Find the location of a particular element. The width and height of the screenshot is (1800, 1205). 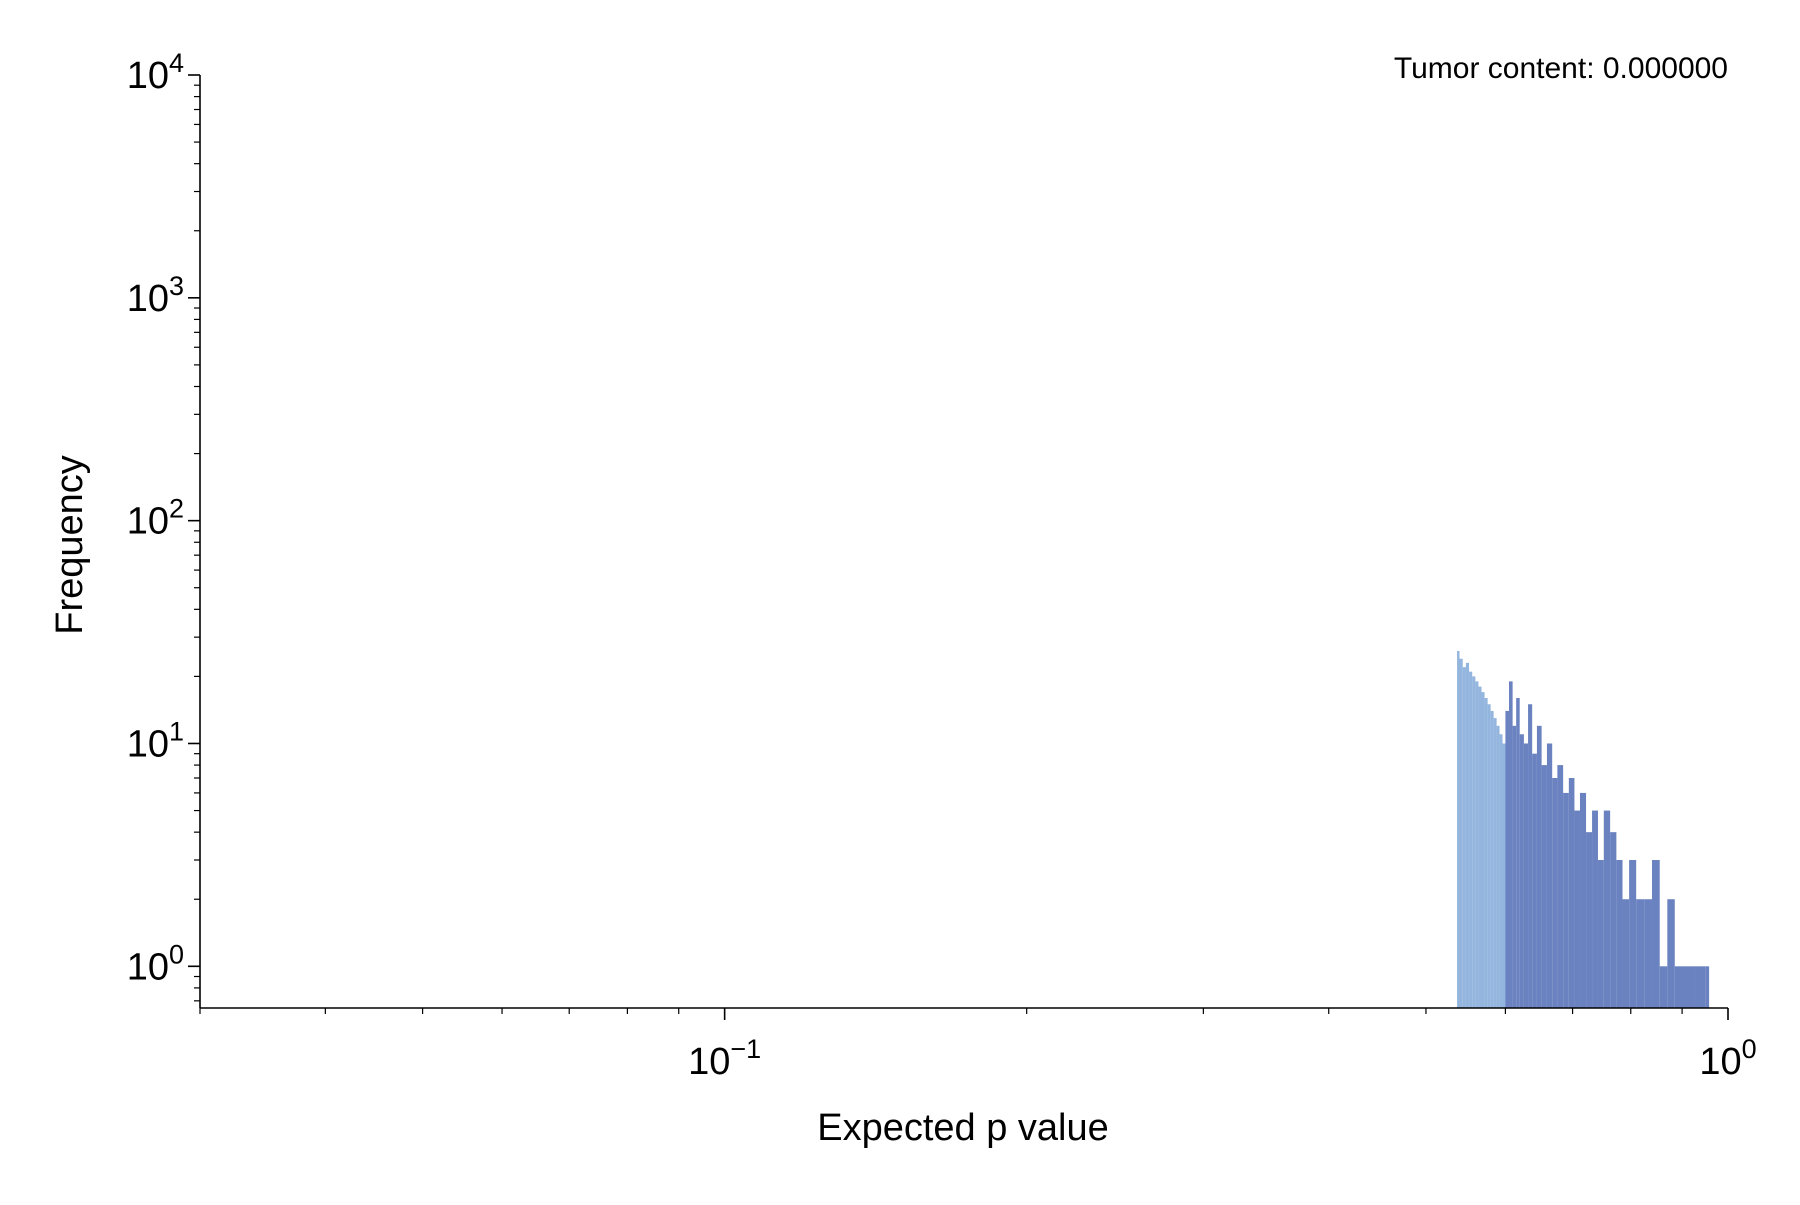

y-tick-label: 10² is located at coordinates (155, 518).